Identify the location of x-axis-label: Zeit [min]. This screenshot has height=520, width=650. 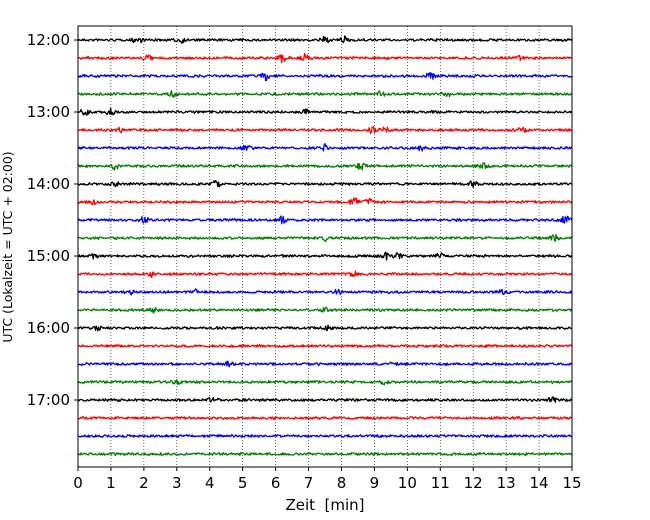
(324, 505).